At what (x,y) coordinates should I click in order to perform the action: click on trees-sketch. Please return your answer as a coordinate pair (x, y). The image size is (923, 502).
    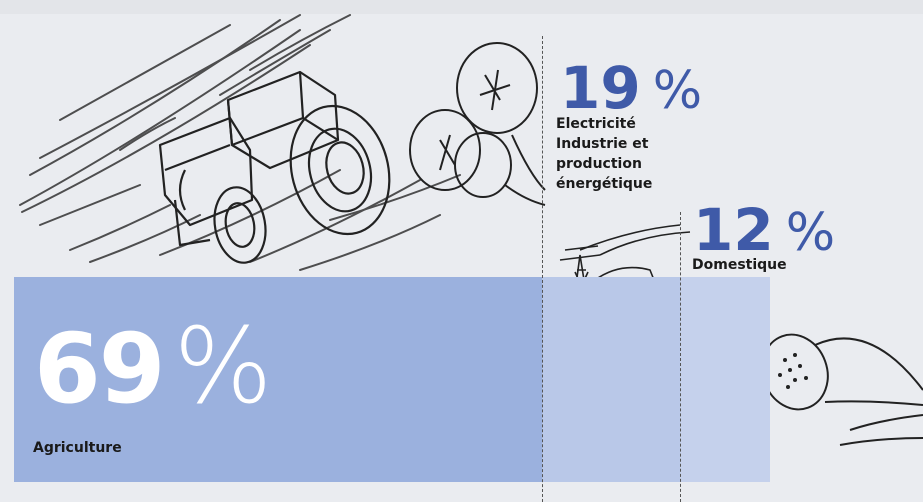
    Looking at the image, I should click on (477, 124).